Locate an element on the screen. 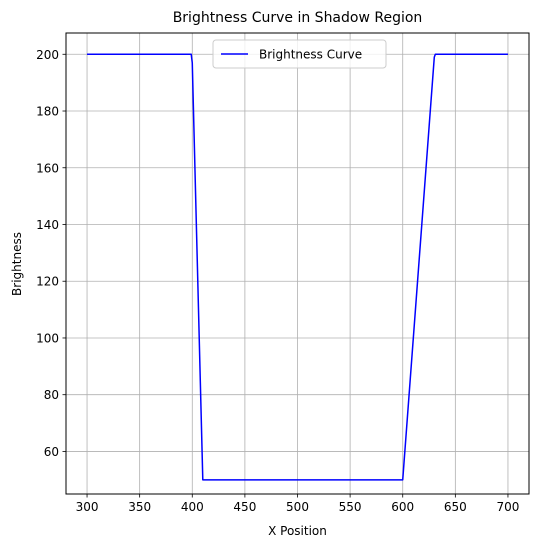  chart-title: Brightness Curve in Shadow Region is located at coordinates (298, 18).